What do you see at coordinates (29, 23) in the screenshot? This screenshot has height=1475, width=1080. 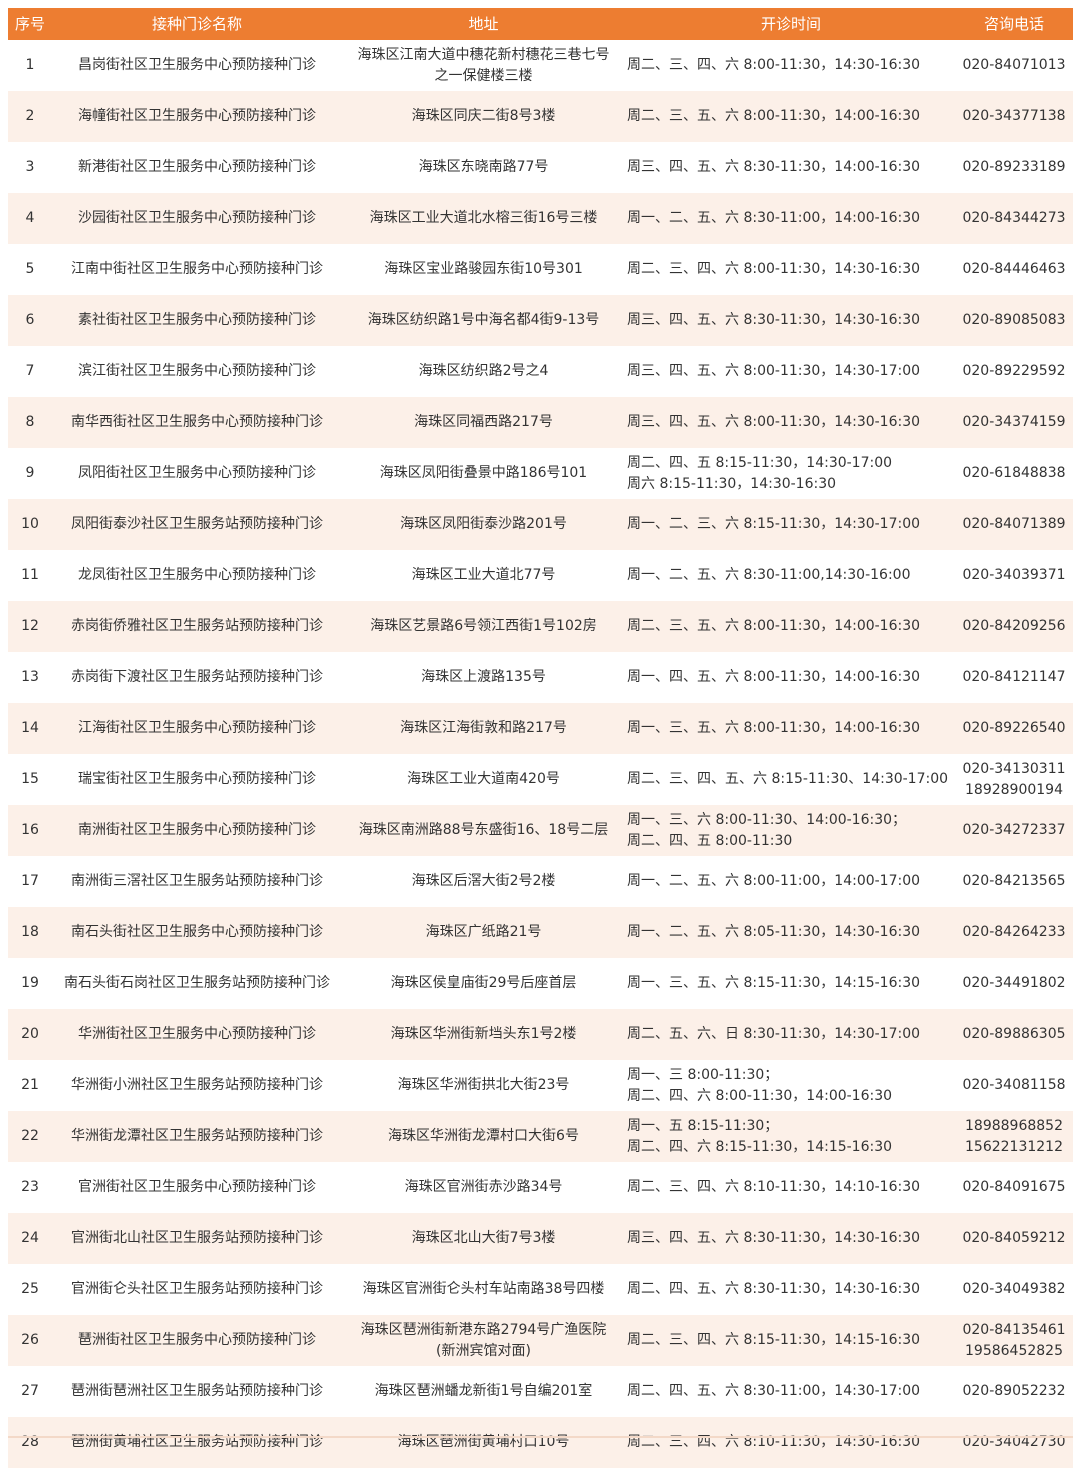 I see `header-index: 序号` at bounding box center [29, 23].